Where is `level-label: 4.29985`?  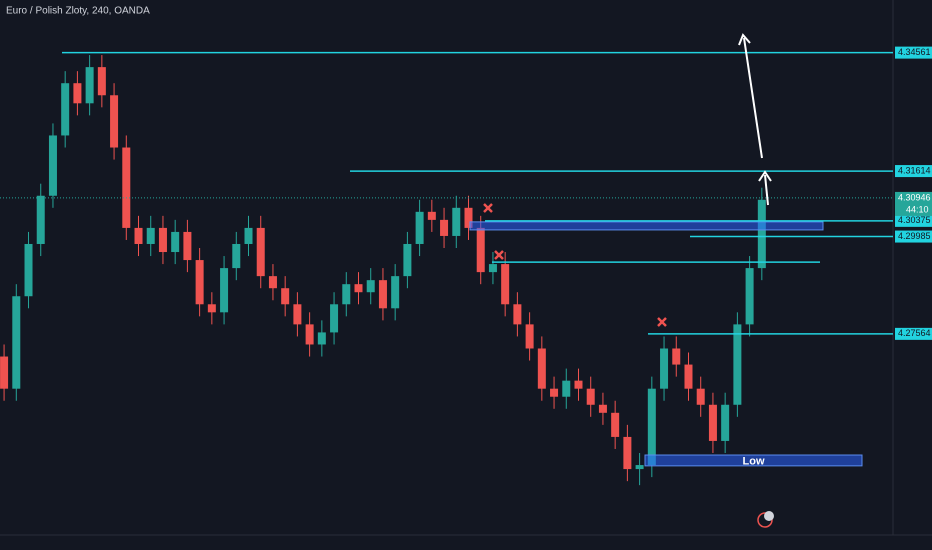
level-label: 4.29985 is located at coordinates (914, 236).